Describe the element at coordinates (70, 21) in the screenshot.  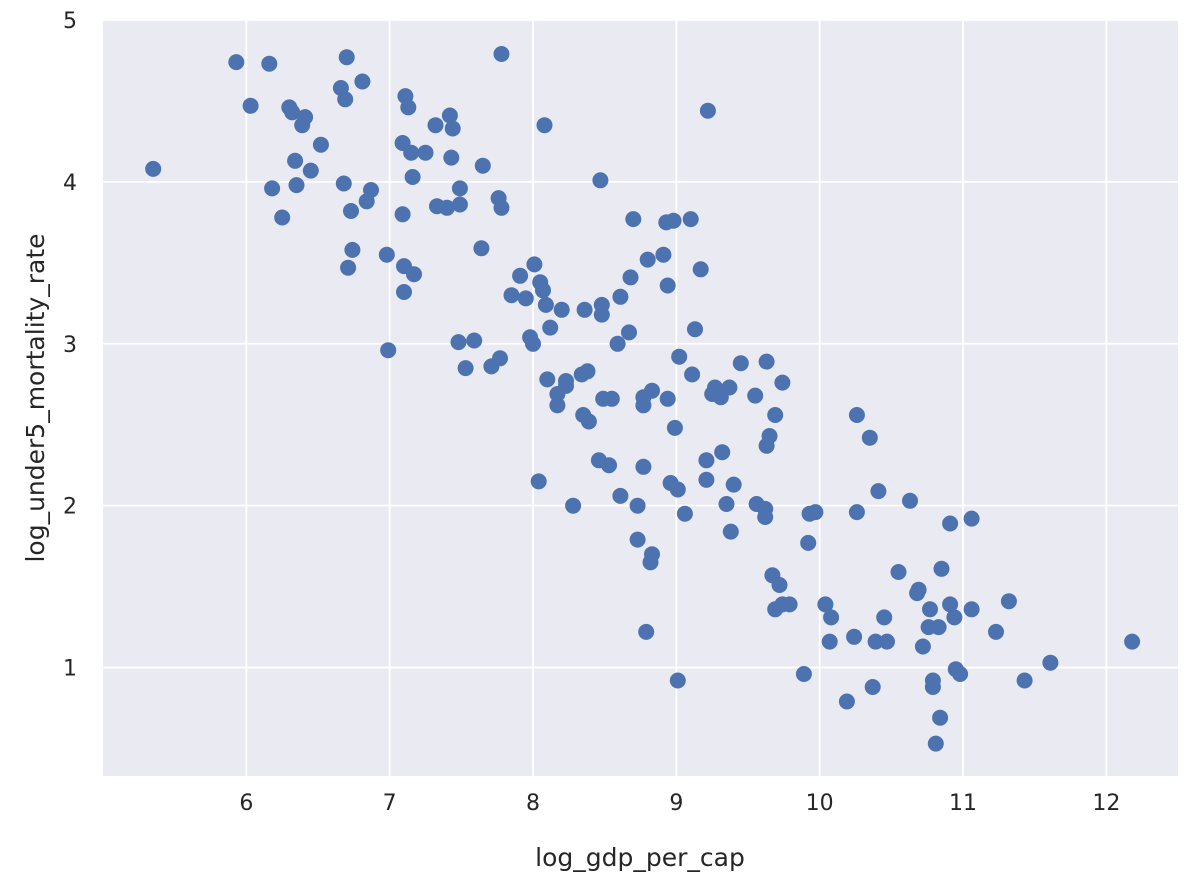
I see `y-tick-label: 5` at that location.